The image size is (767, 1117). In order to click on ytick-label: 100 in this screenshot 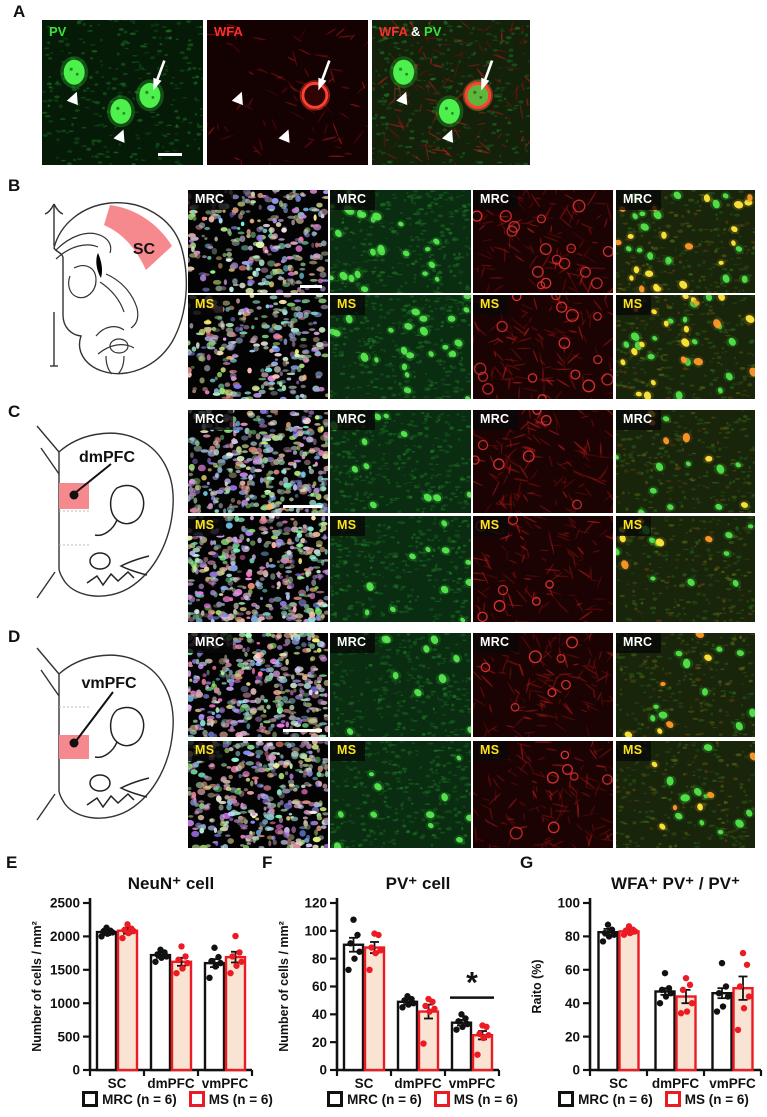, I will do `click(315, 931)`.